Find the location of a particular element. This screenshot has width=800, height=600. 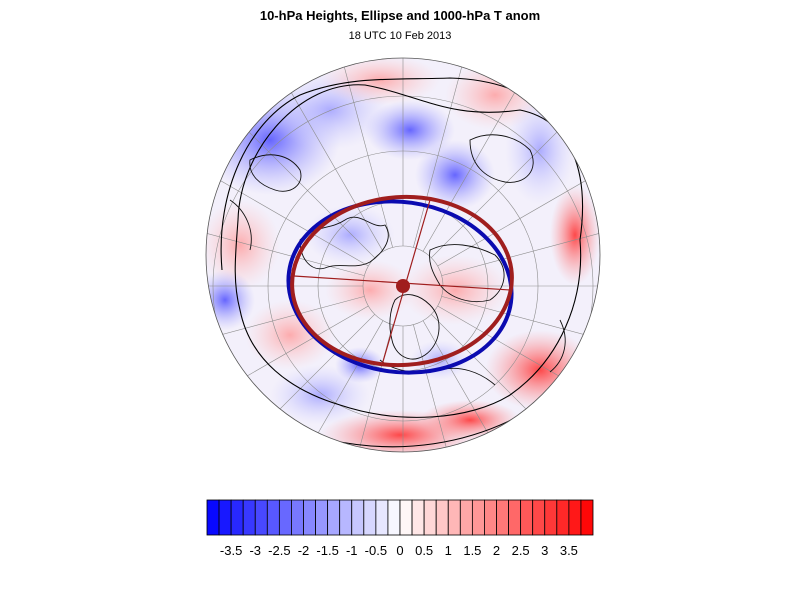

colorbar-tick-label: -2.5 is located at coordinates (279, 550).